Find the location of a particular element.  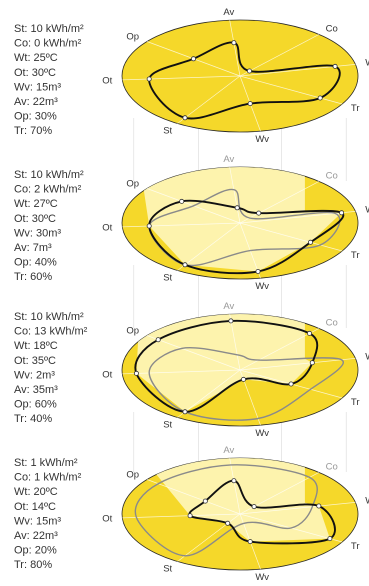

legend-entry: Wt: 27ºC is located at coordinates (36, 204).